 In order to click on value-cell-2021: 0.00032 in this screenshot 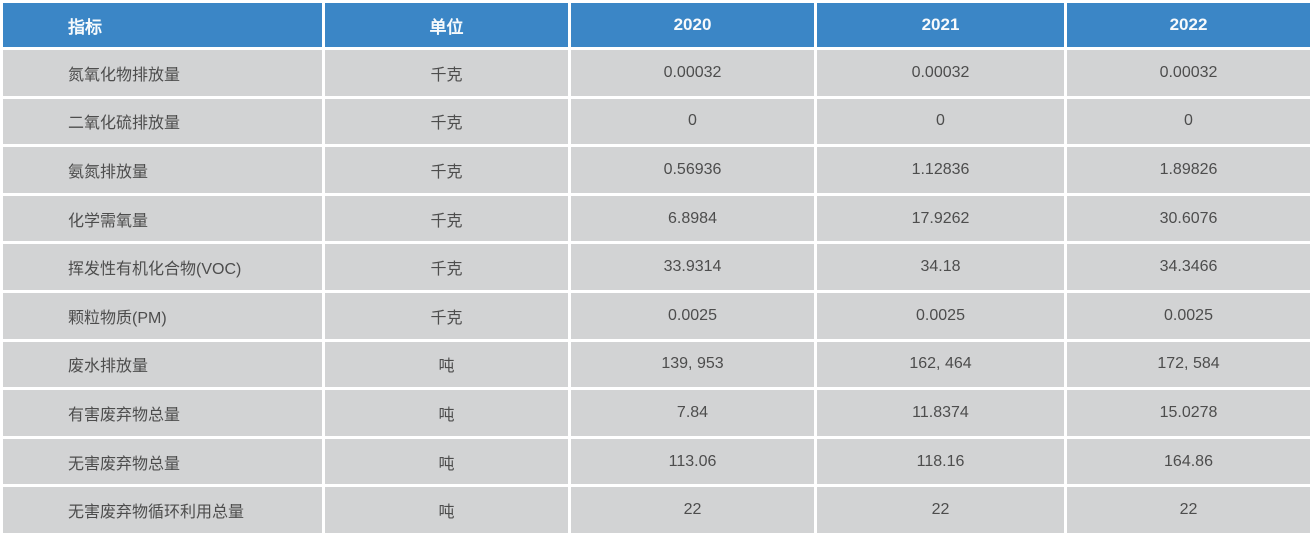, I will do `click(940, 73)`.